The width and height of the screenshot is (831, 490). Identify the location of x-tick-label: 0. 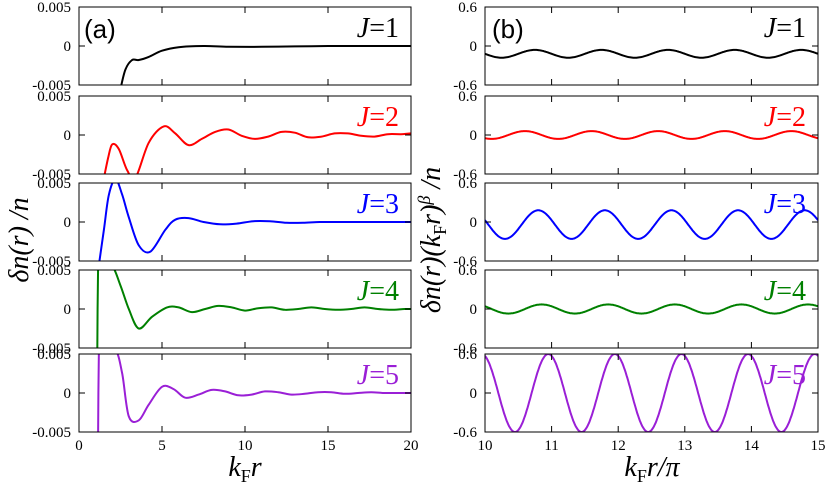
(79, 446).